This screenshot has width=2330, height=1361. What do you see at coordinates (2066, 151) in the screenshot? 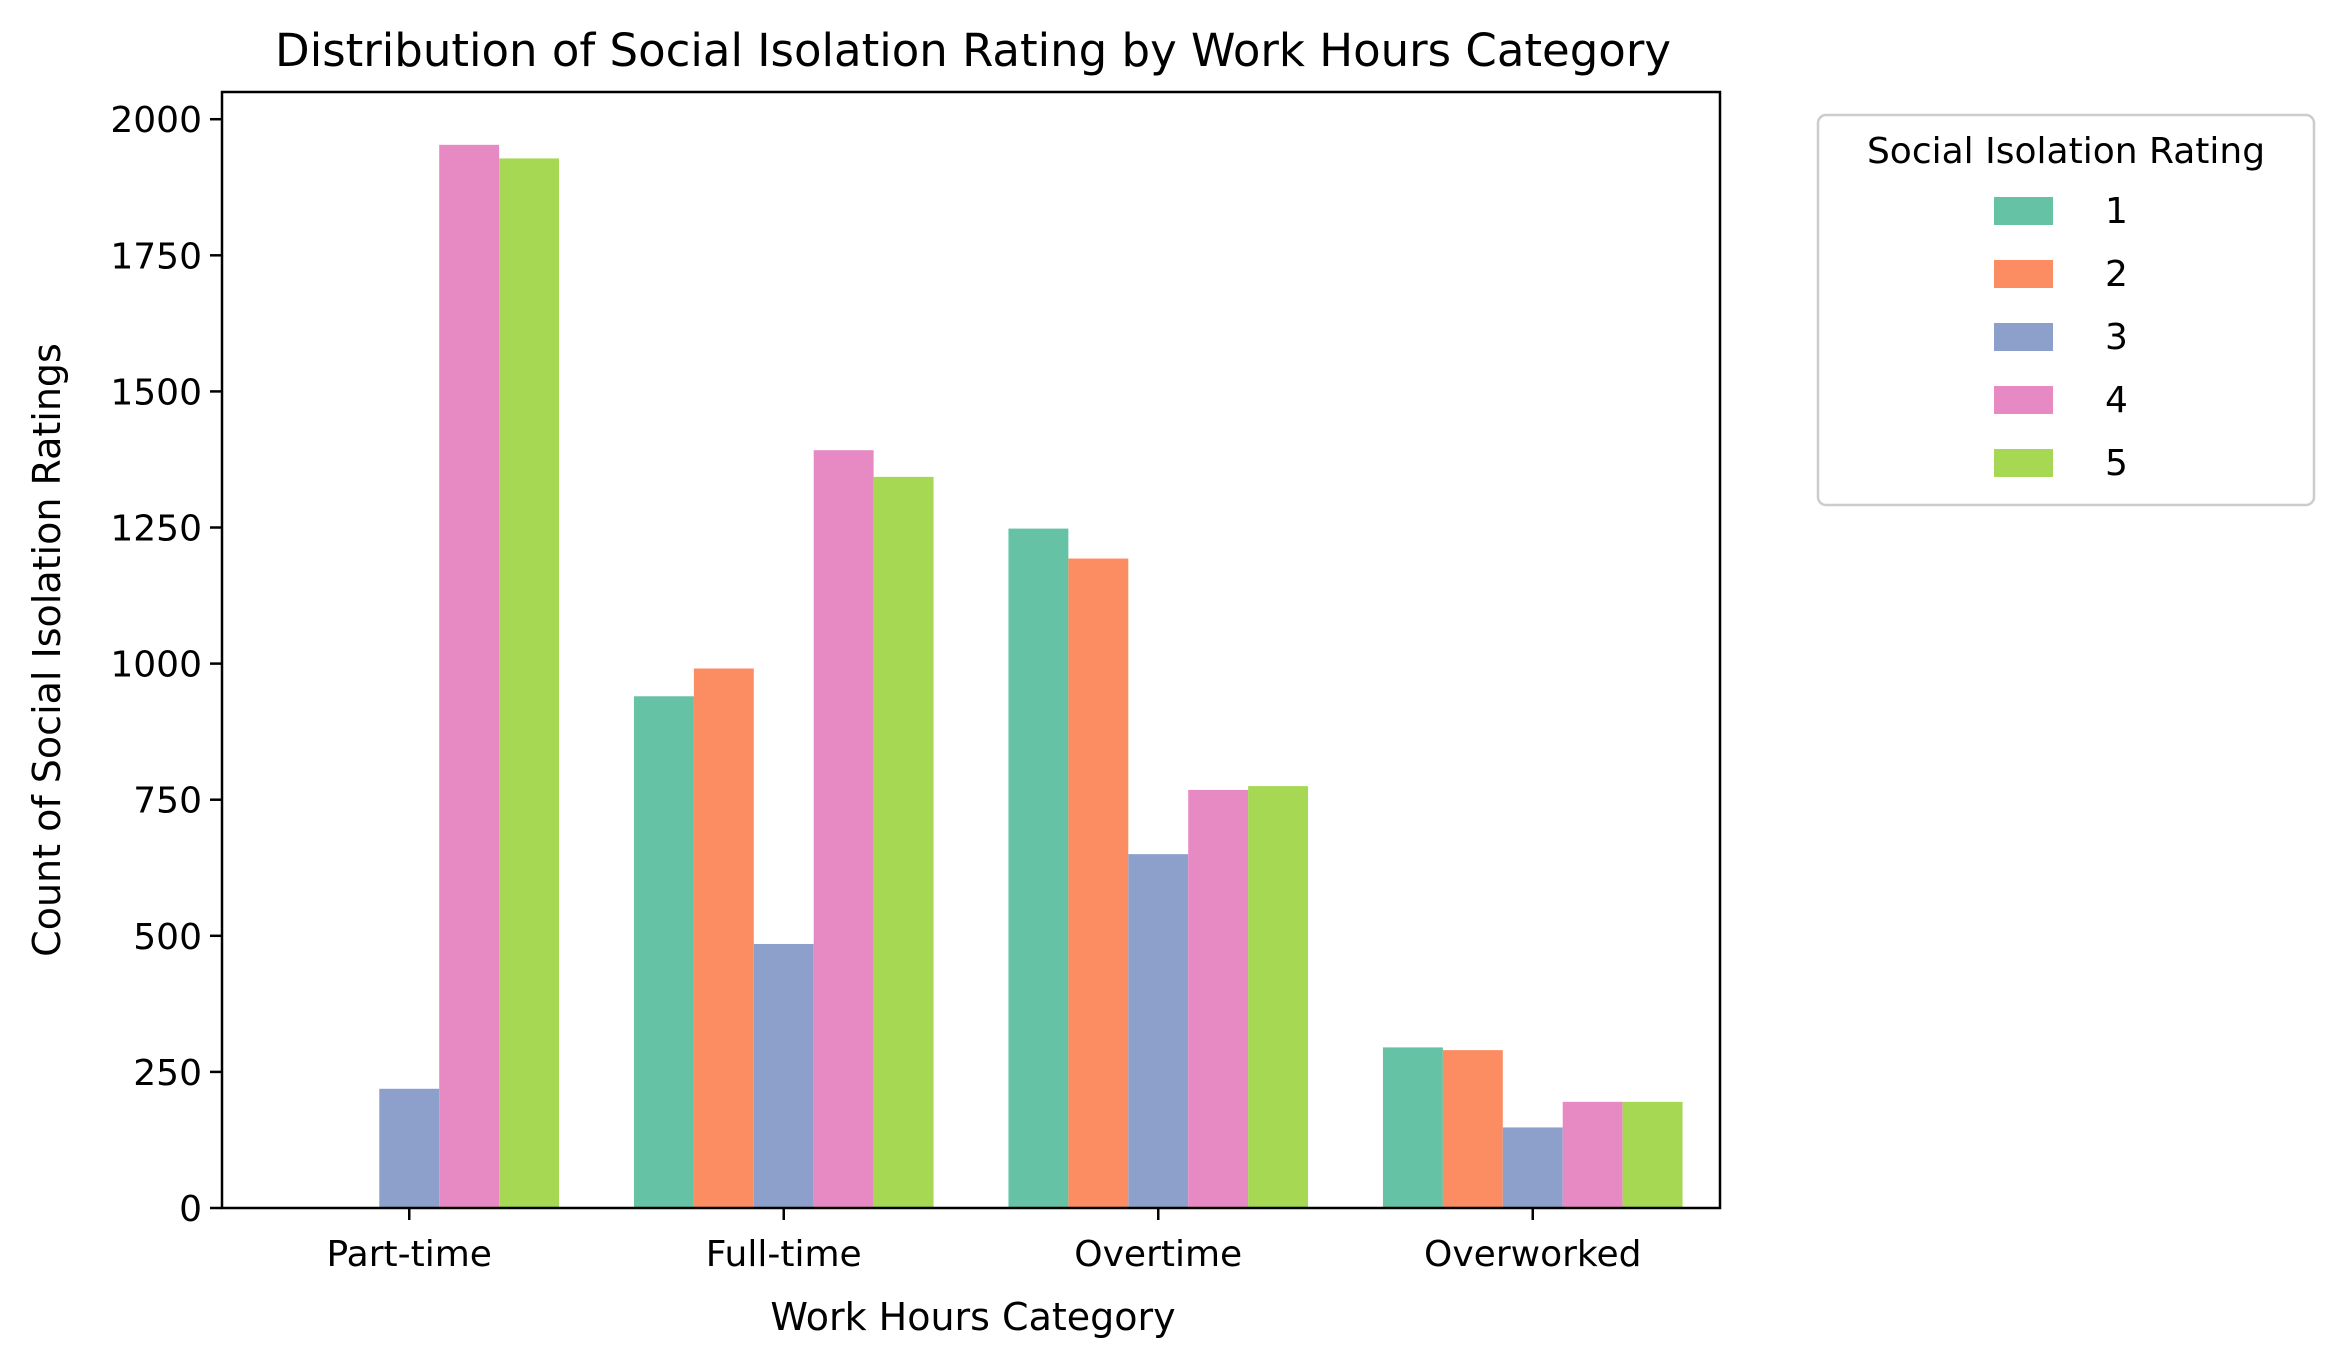
I see `legend-title: Social Isolation Rating` at bounding box center [2066, 151].